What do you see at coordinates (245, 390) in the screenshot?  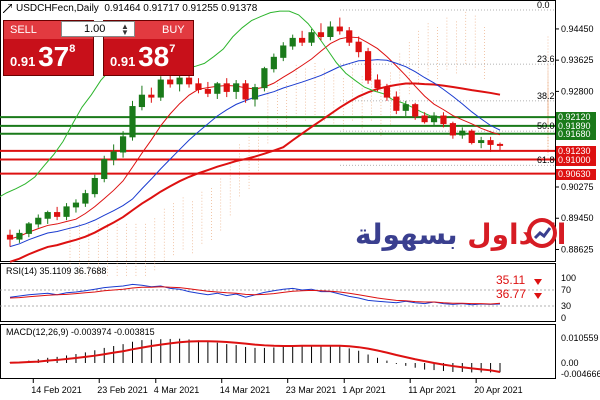 I see `time-tick-label: 14 Mar 2021` at bounding box center [245, 390].